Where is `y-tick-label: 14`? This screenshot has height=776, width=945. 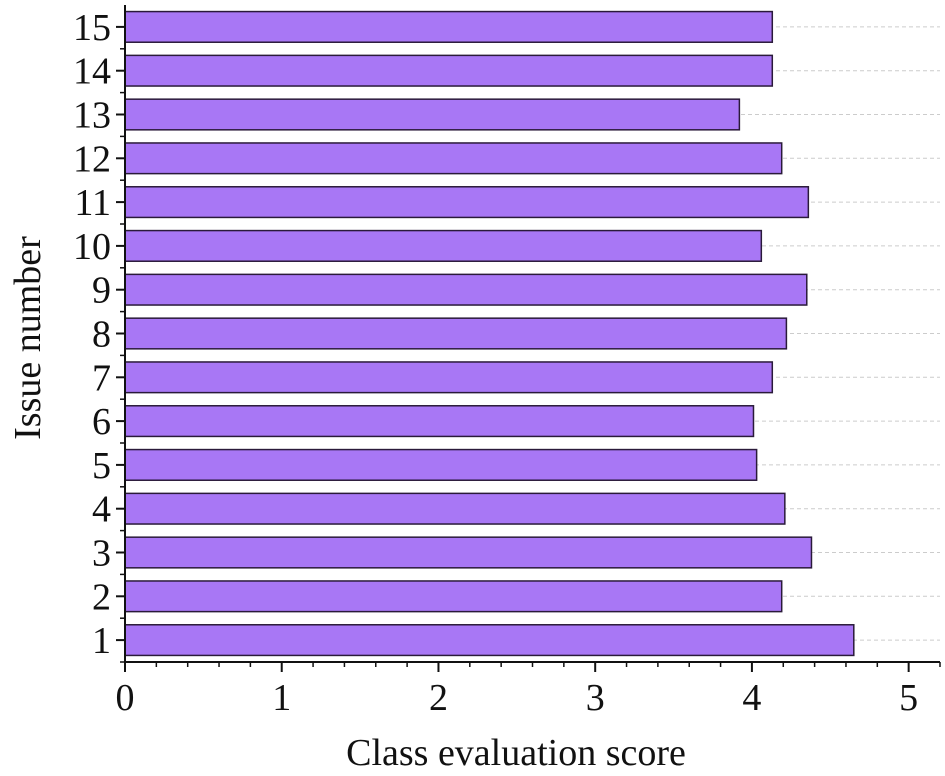
y-tick-label: 14 is located at coordinates (92, 72).